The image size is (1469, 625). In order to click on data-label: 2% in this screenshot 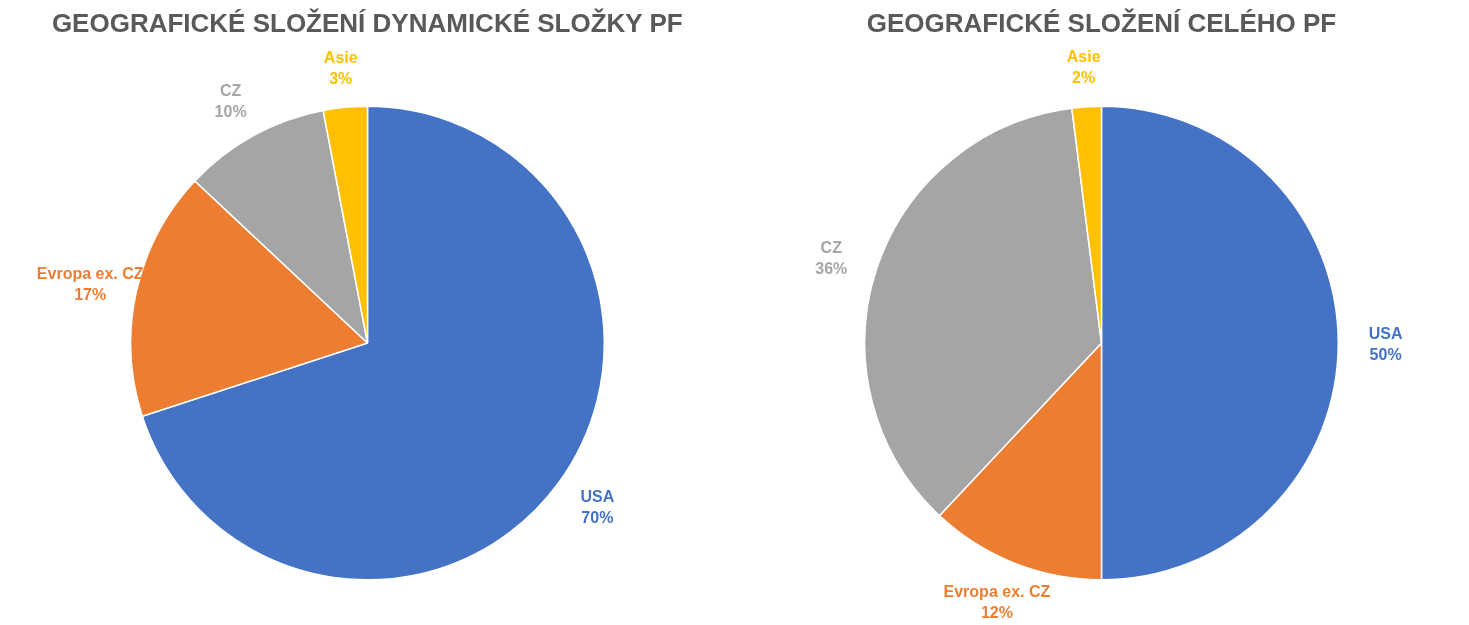, I will do `click(1084, 78)`.